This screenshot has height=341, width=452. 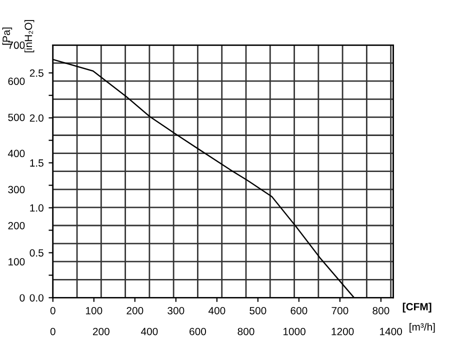 I want to click on y2-axis-title: [inH₂O], so click(x=29, y=36).